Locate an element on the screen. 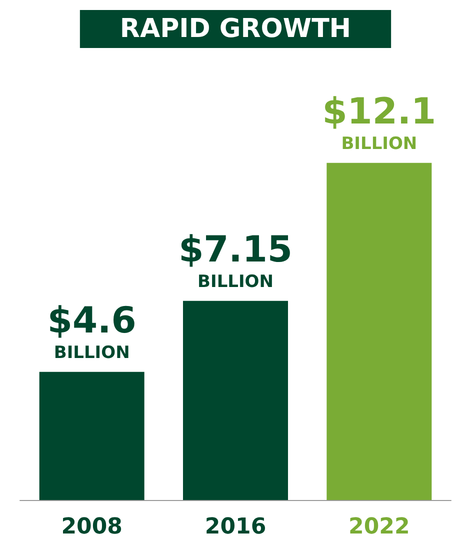  data-label: $4.6 BILLION is located at coordinates (91, 331).